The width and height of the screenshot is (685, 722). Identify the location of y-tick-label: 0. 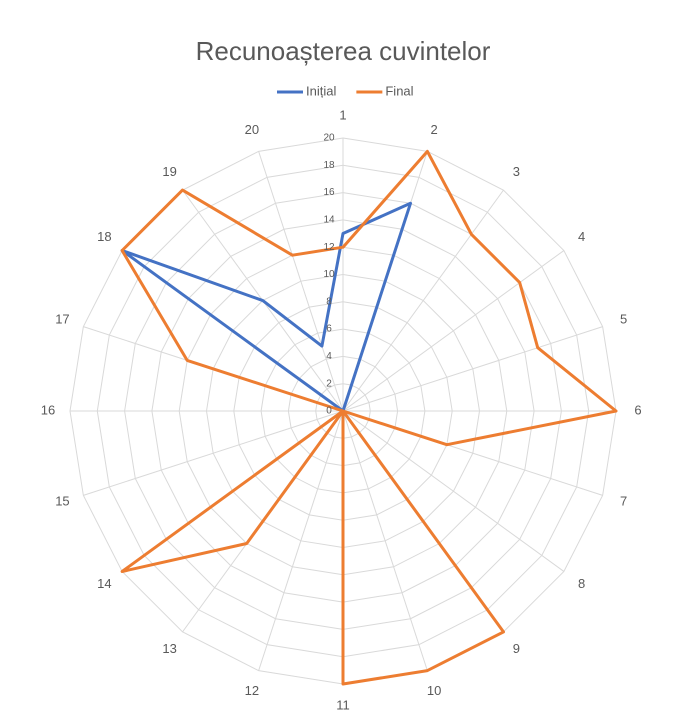
(329, 411).